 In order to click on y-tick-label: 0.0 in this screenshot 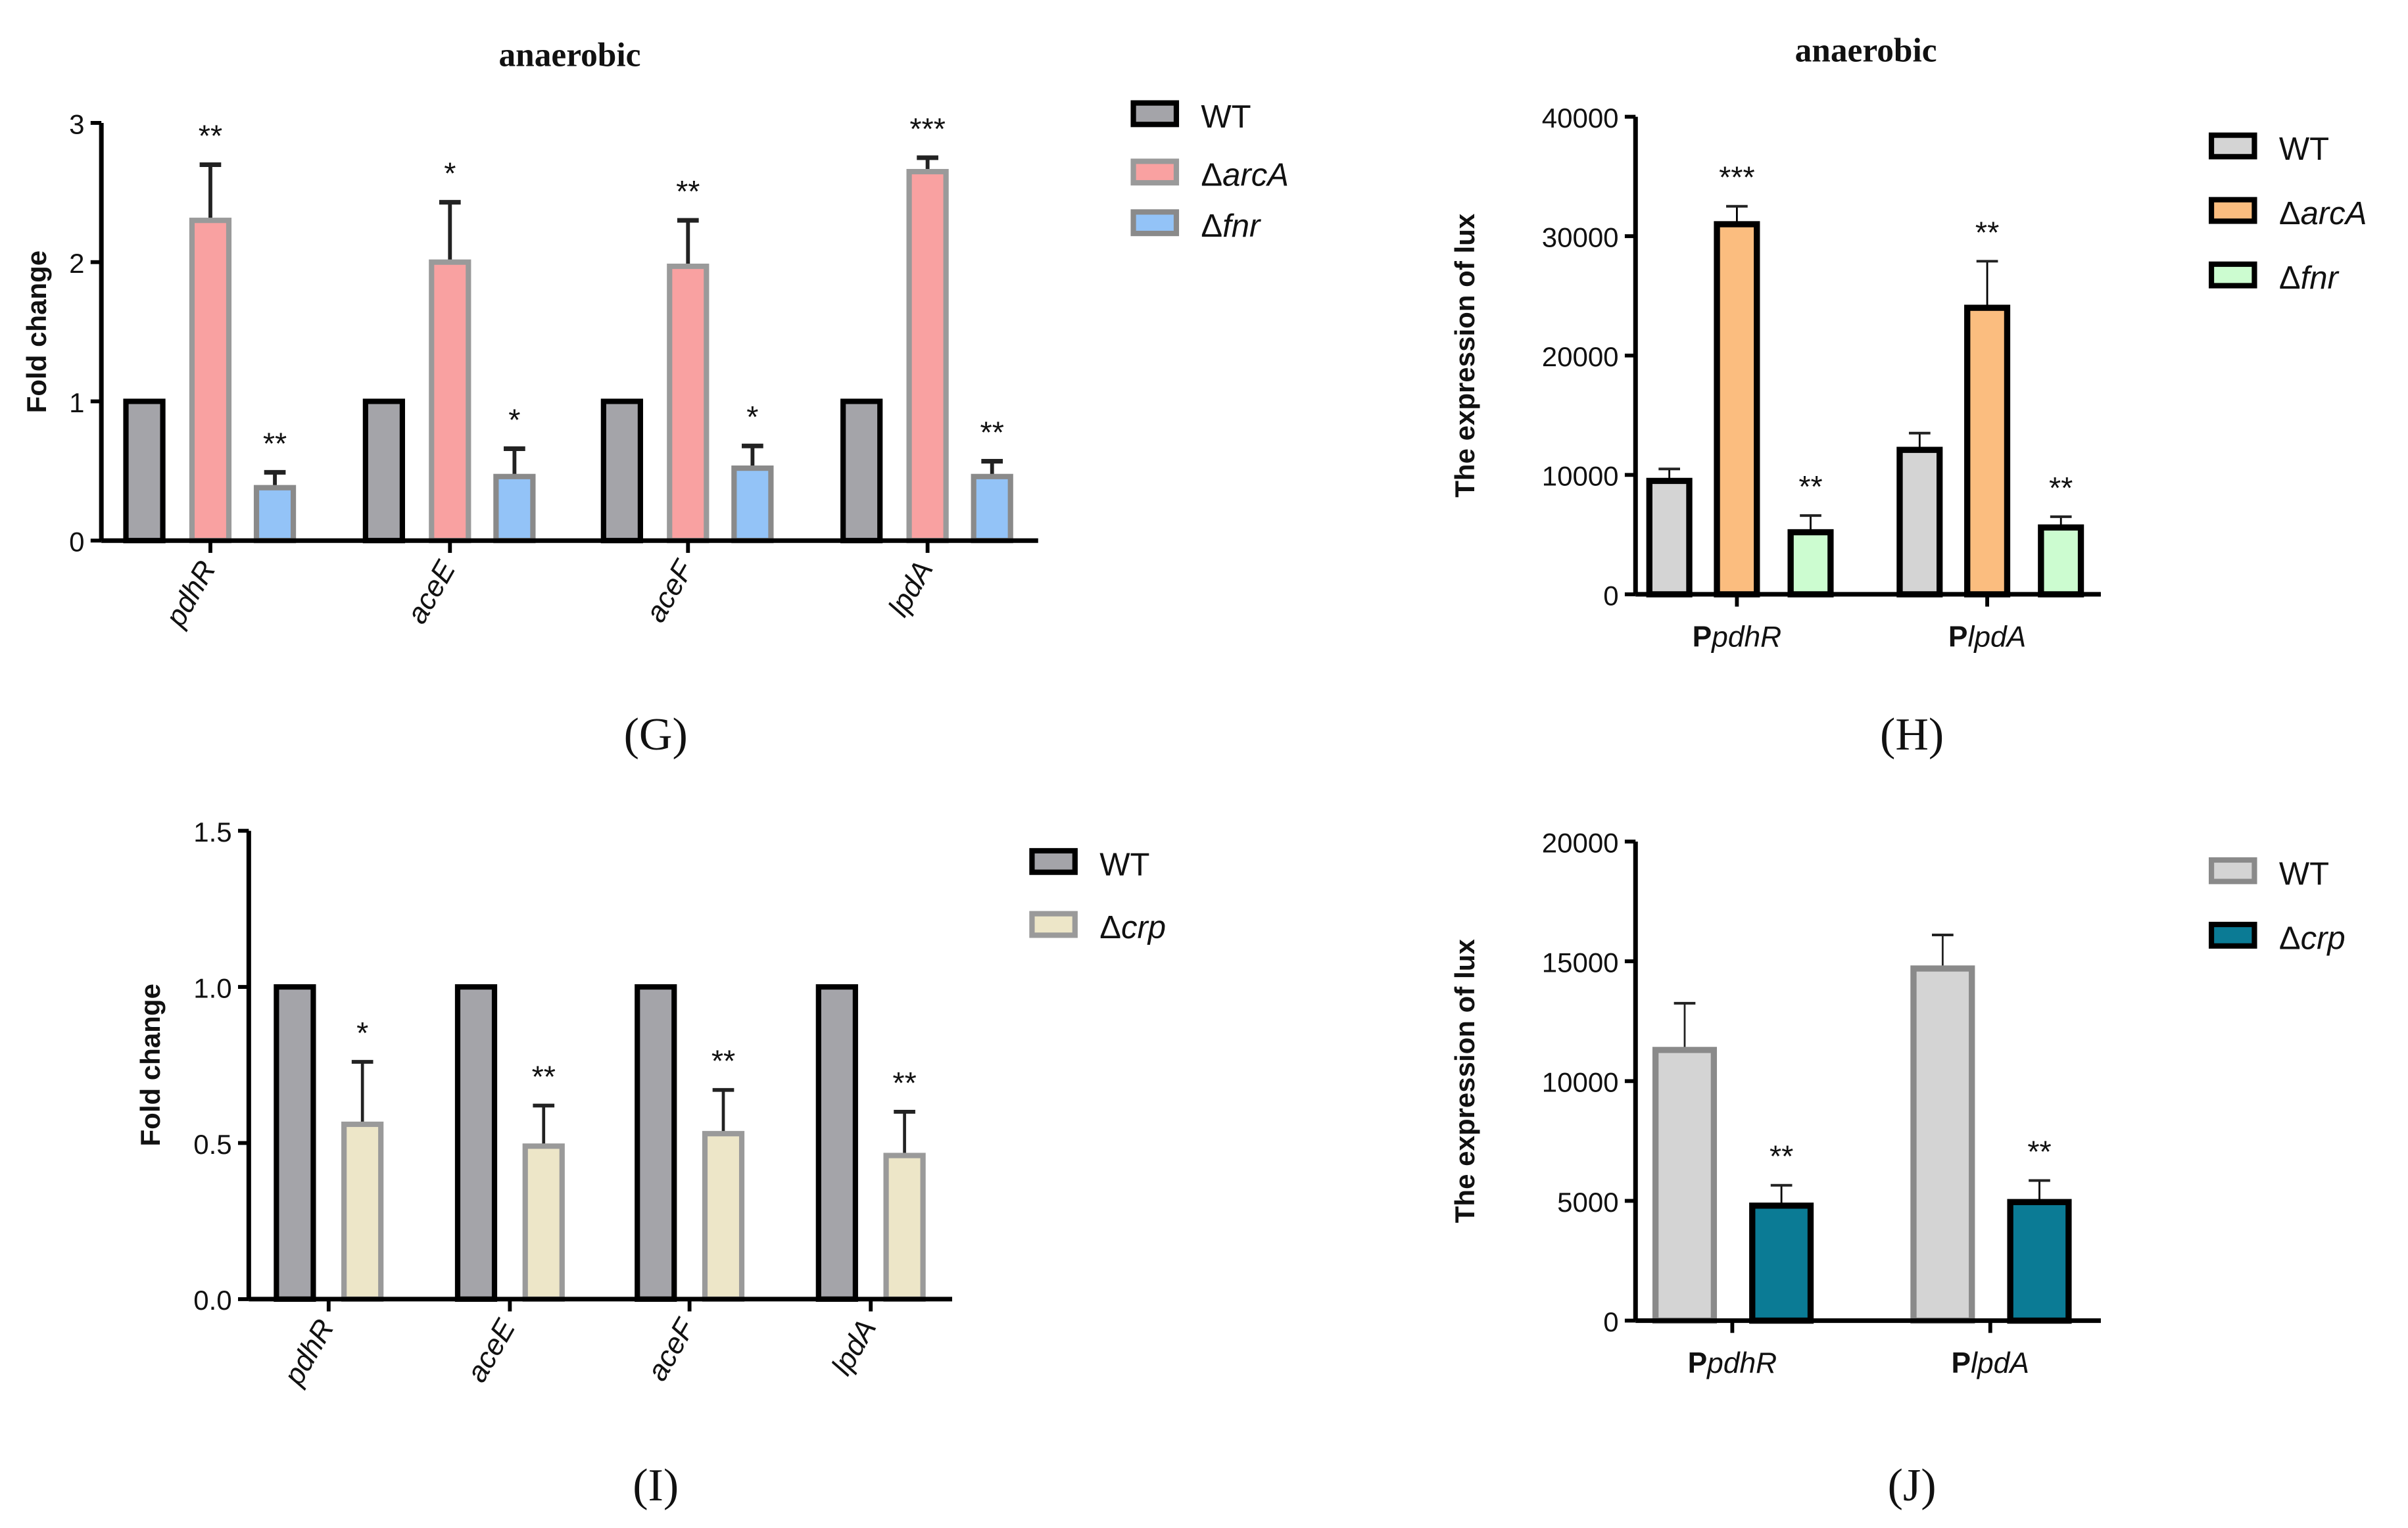, I will do `click(212, 1300)`.